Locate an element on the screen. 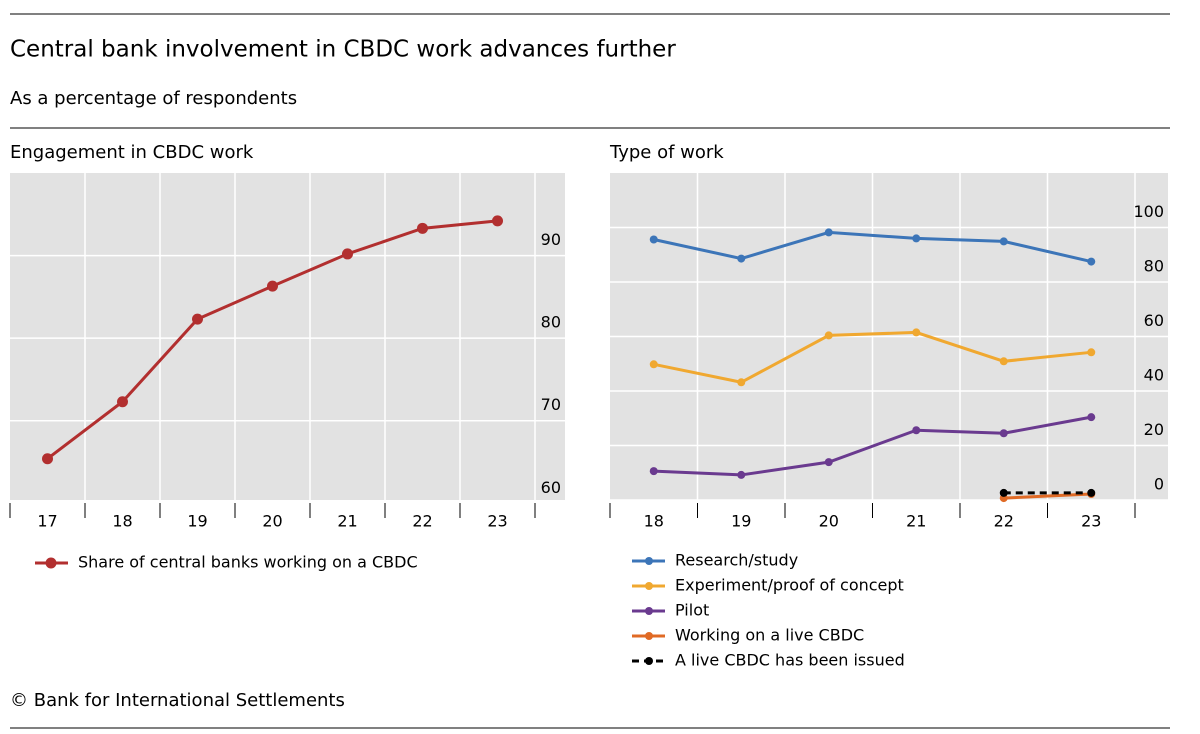 This screenshot has height=734, width=1200. y-tick-label: 40 is located at coordinates (1154, 375).